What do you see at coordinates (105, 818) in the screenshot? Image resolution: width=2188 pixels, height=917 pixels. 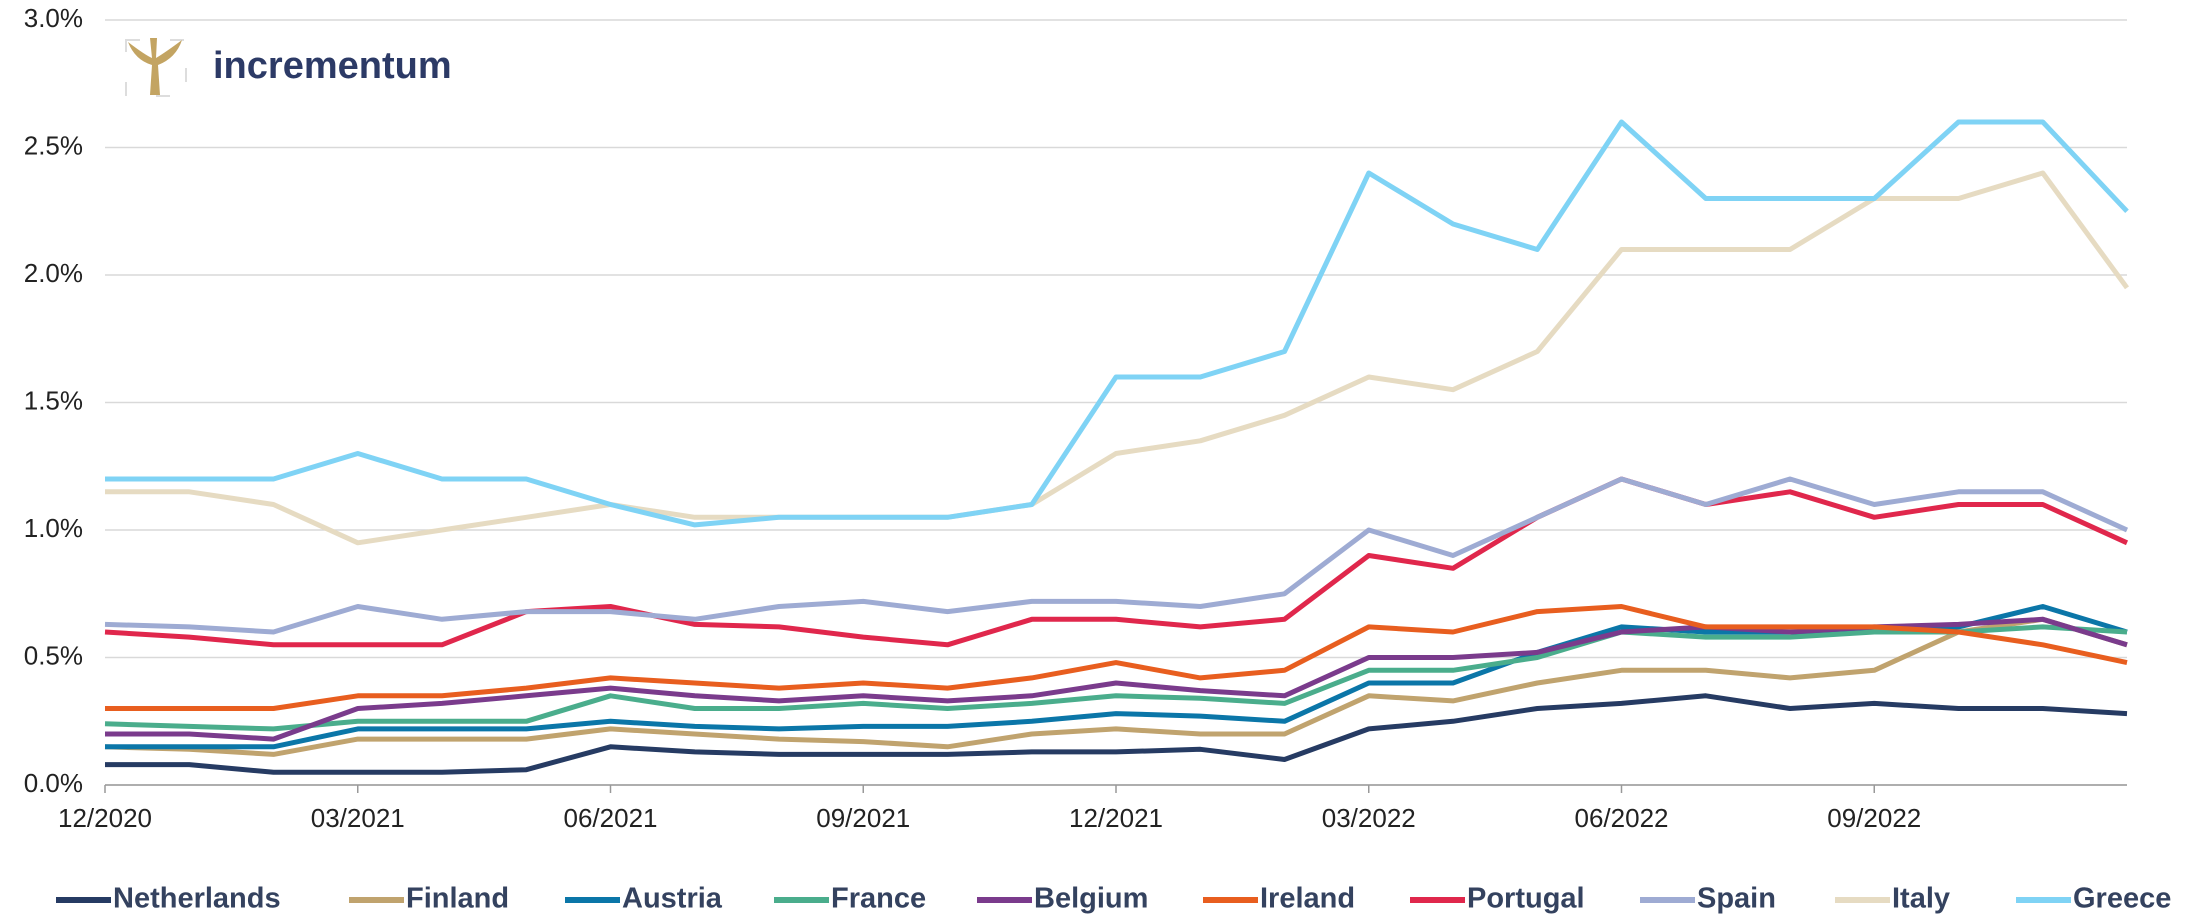 I see `x-tick-label: 12/2020` at bounding box center [105, 818].